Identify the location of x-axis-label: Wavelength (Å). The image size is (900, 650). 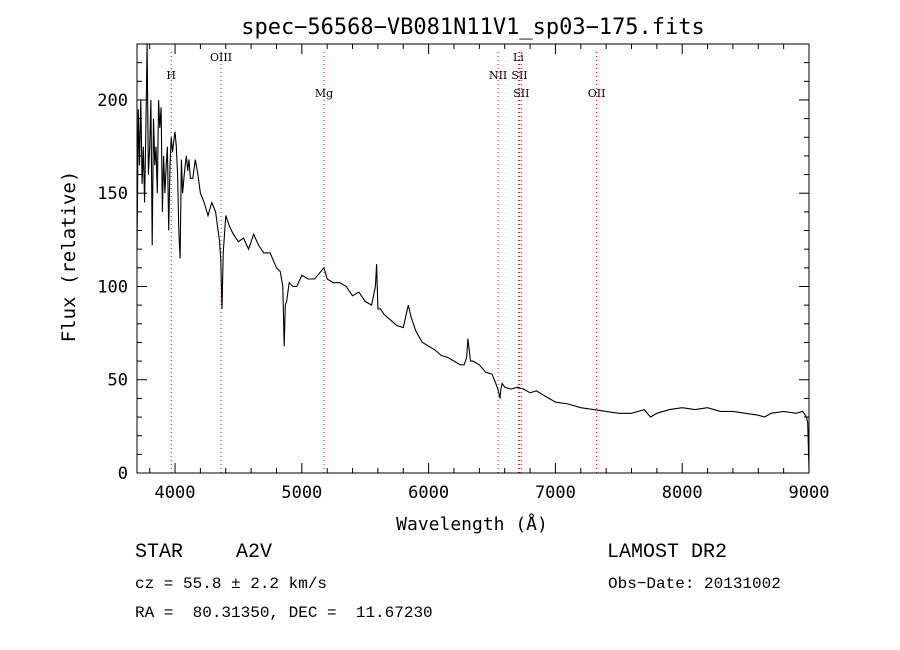
(472, 524).